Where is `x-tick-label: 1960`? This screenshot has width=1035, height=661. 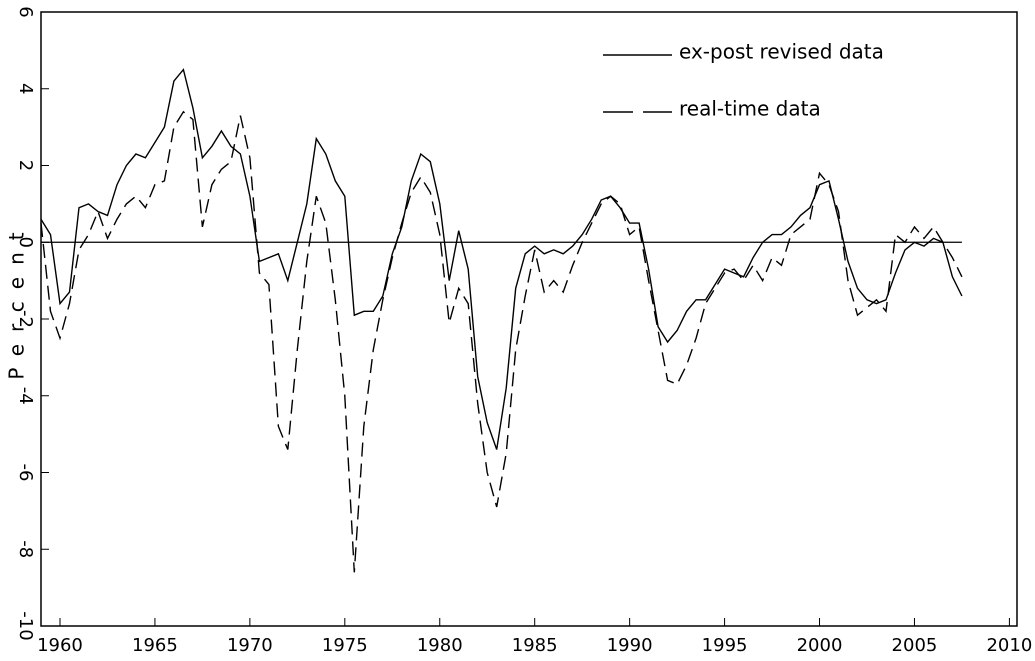
x-tick-label: 1960 is located at coordinates (60, 645).